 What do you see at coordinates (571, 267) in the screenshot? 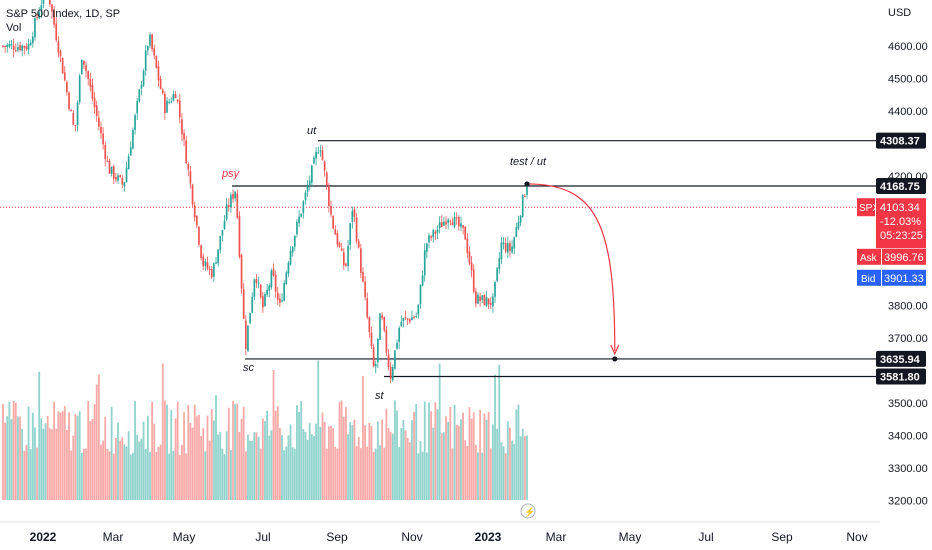
I see `projection-arrow` at bounding box center [571, 267].